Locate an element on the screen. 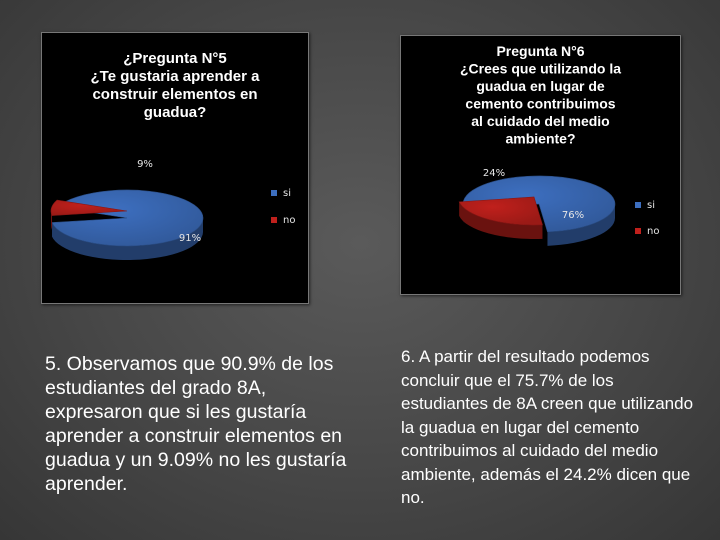  right-chart-title-line: al cuidado del medio is located at coordinates (540, 121).